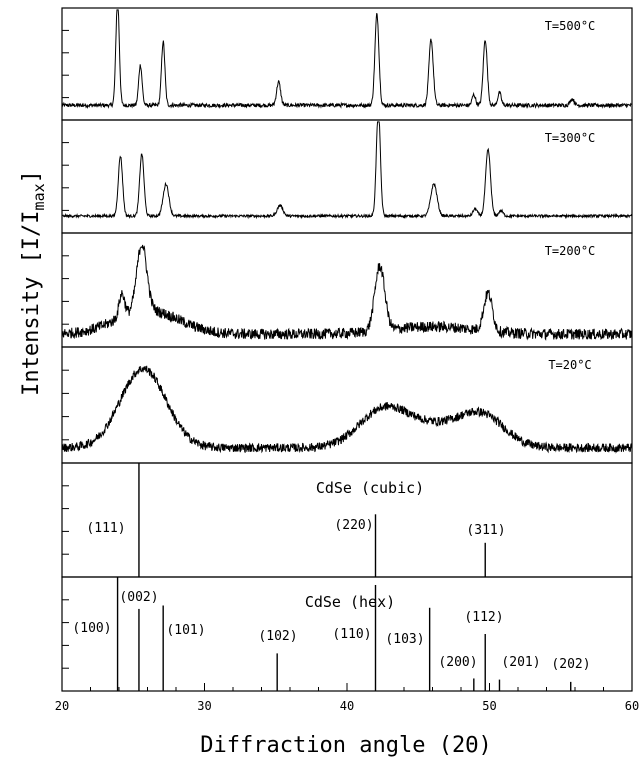  What do you see at coordinates (570, 26) in the screenshot?
I see `series-label-1: T=500°C` at bounding box center [570, 26].